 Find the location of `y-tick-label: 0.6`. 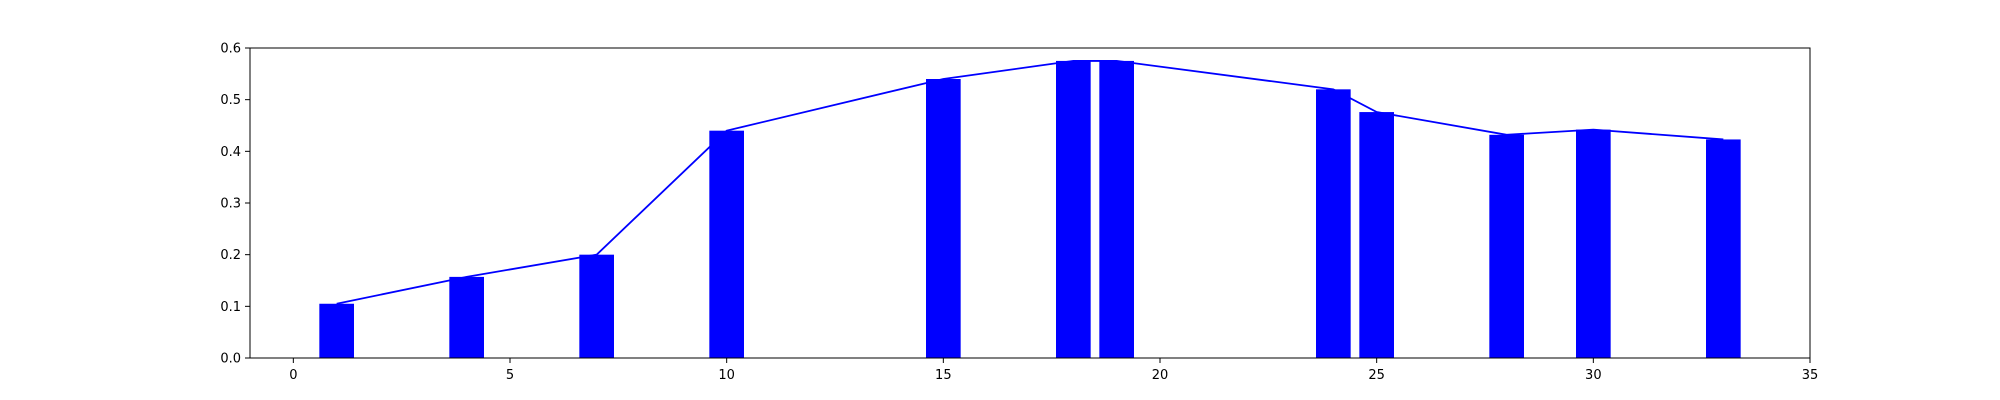

y-tick-label: 0.6 is located at coordinates (230, 49).